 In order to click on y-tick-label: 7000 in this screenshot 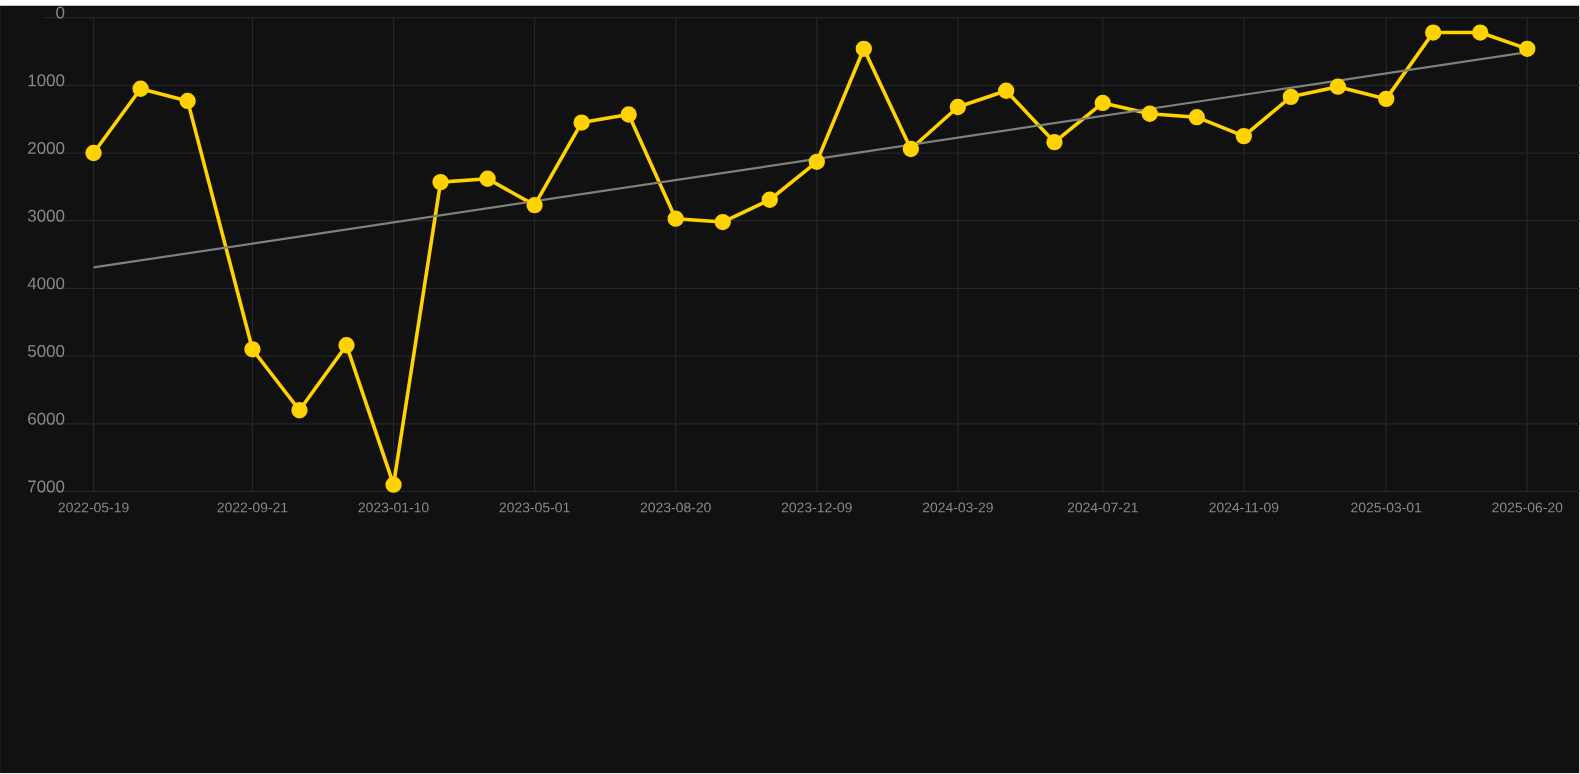, I will do `click(46, 486)`.